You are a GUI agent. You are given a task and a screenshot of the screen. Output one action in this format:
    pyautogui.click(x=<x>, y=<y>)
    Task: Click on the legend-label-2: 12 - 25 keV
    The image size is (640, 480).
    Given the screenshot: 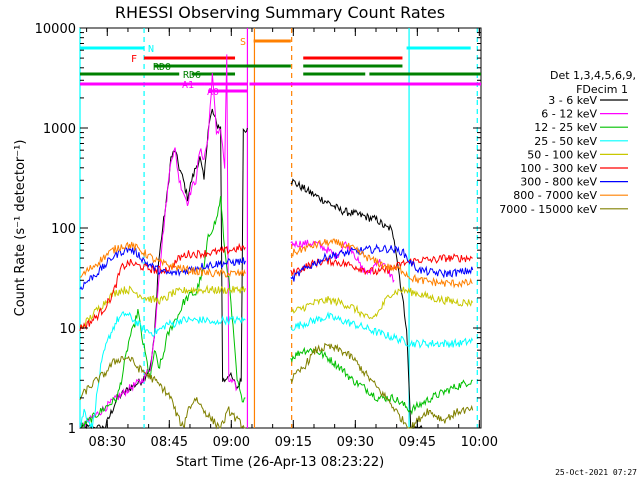 What is the action you would take?
    pyautogui.click(x=565, y=127)
    